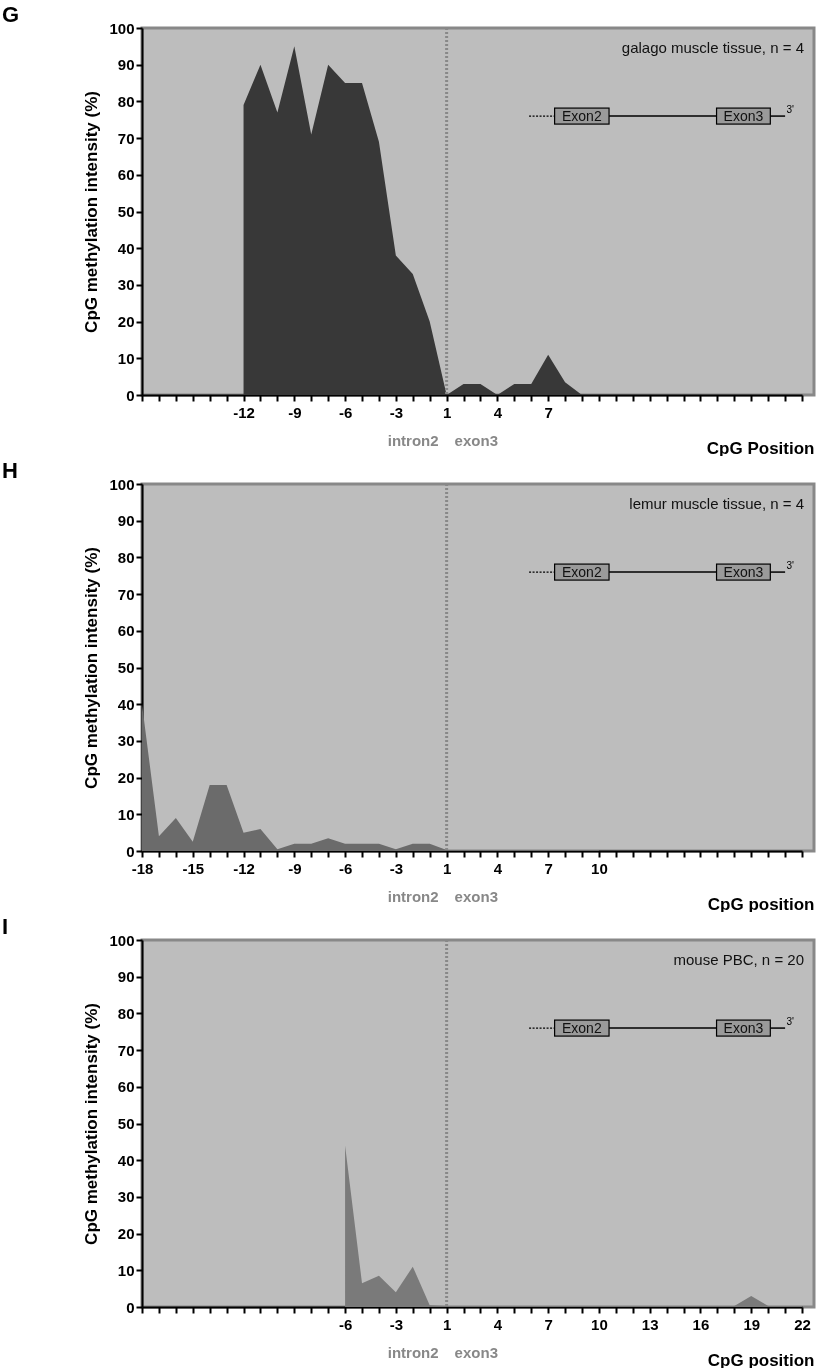  What do you see at coordinates (752, 1324) in the screenshot?
I see `x-tick-label: 19` at bounding box center [752, 1324].